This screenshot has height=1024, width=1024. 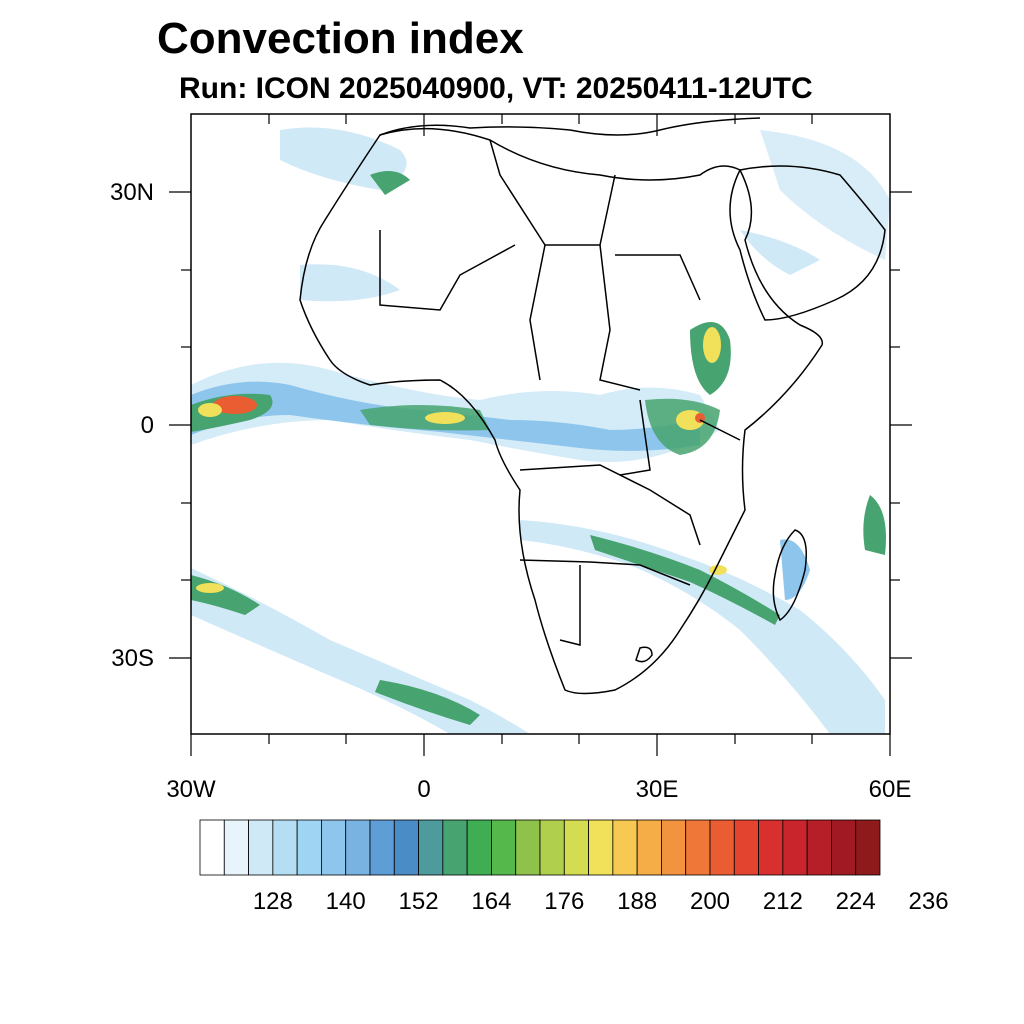 What do you see at coordinates (210, 410) in the screenshot?
I see `itcz-yellow-cell` at bounding box center [210, 410].